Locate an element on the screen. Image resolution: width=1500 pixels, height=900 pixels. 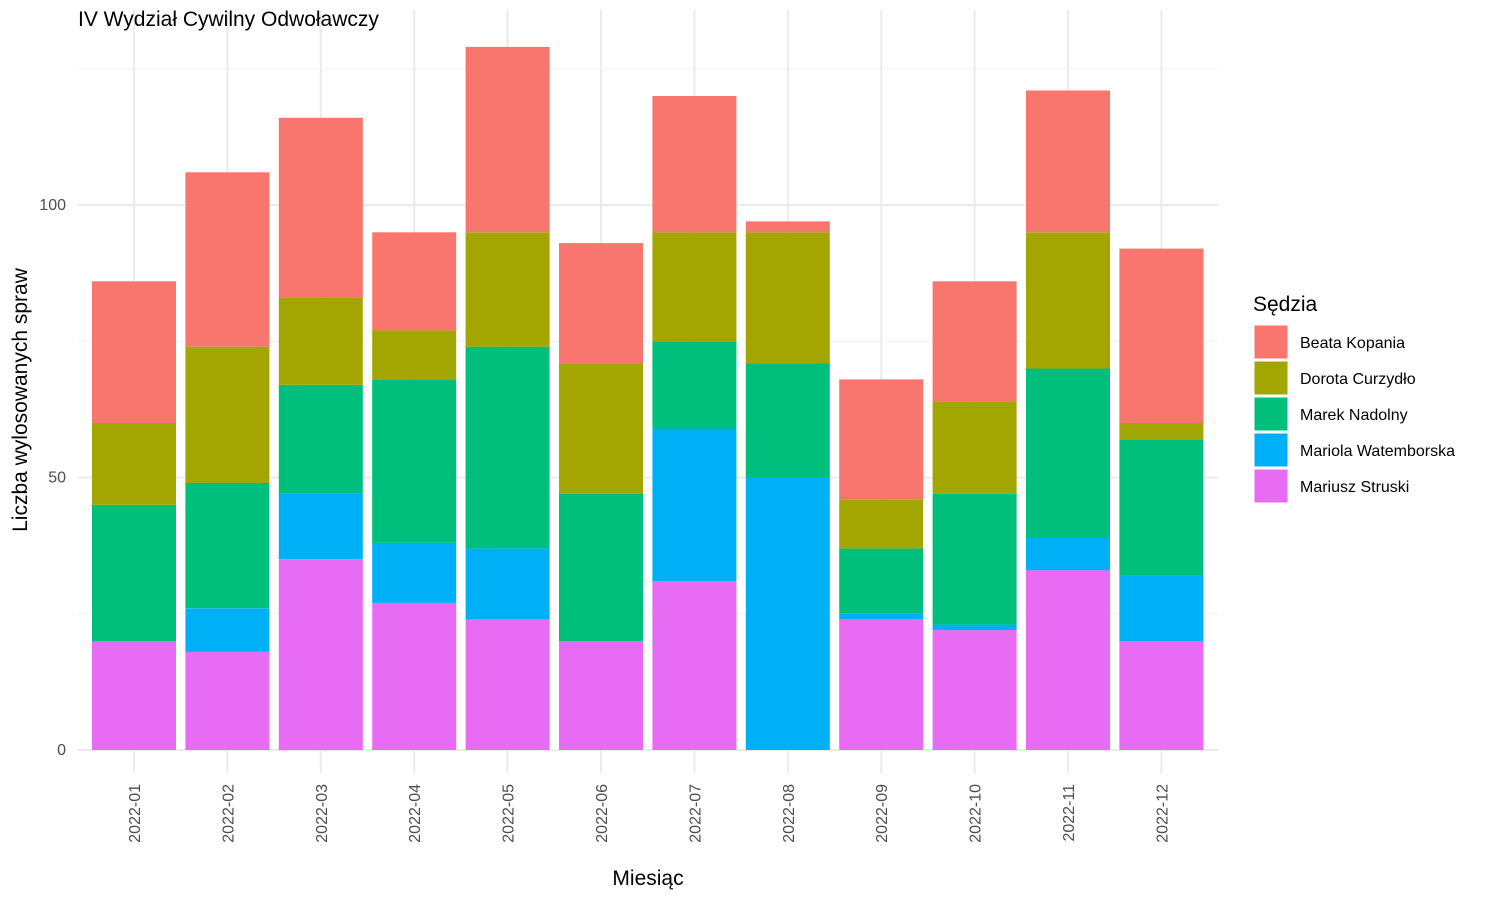
y-axis-ticks: 0 50 100 is located at coordinates (52, 478).